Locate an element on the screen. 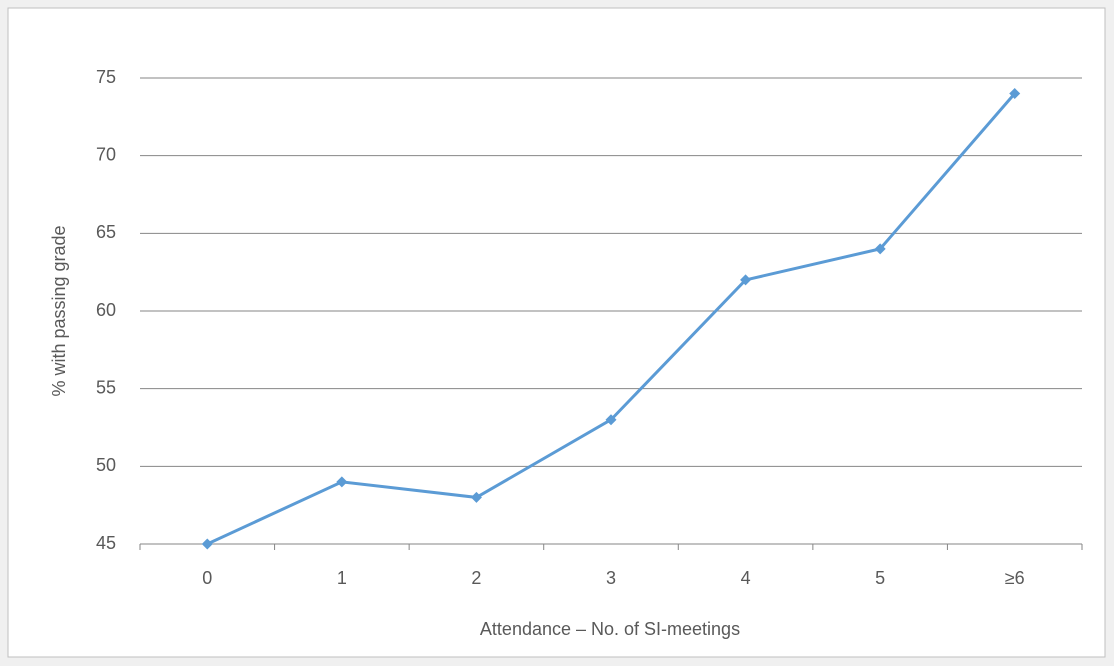  y-tick-label: 55 is located at coordinates (106, 387).